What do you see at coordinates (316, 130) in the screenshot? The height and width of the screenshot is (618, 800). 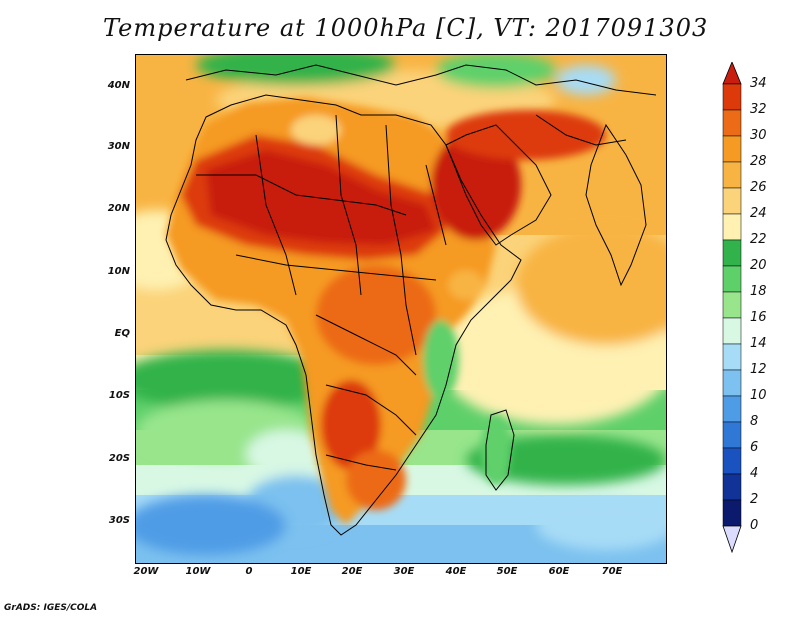 I see `atlas-cool` at bounding box center [316, 130].